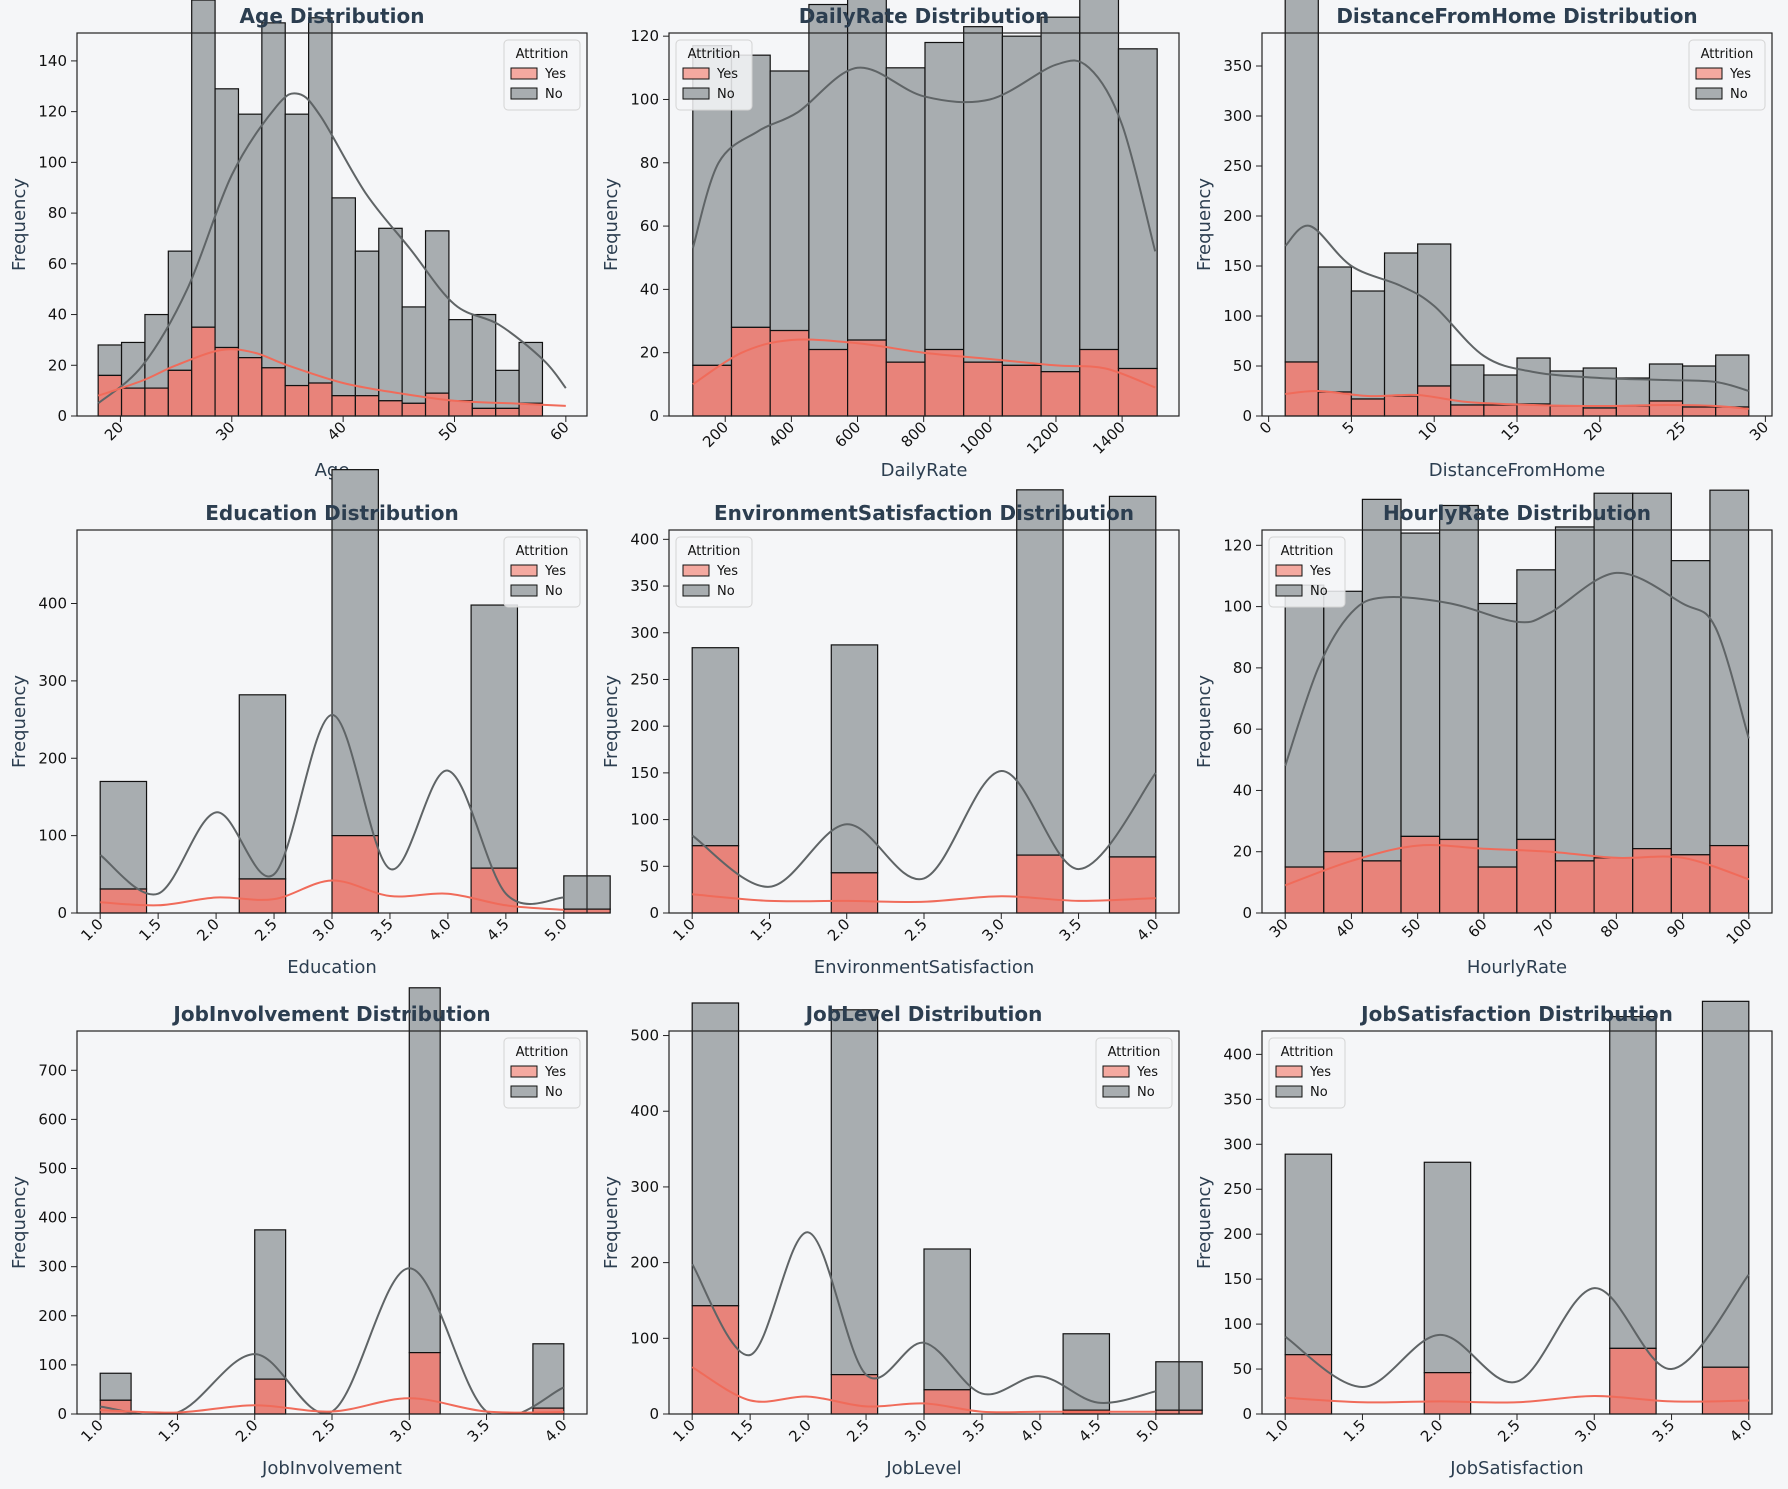  Describe the element at coordinates (1432, 1431) in the screenshot. I see `xtick-label: 2.0` at that location.